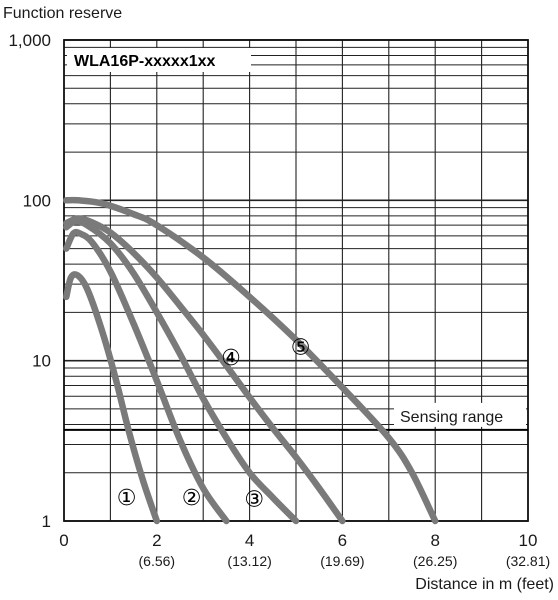  I want to click on curve-labels: ① ② ③ ④ ⑤, so click(214, 423).